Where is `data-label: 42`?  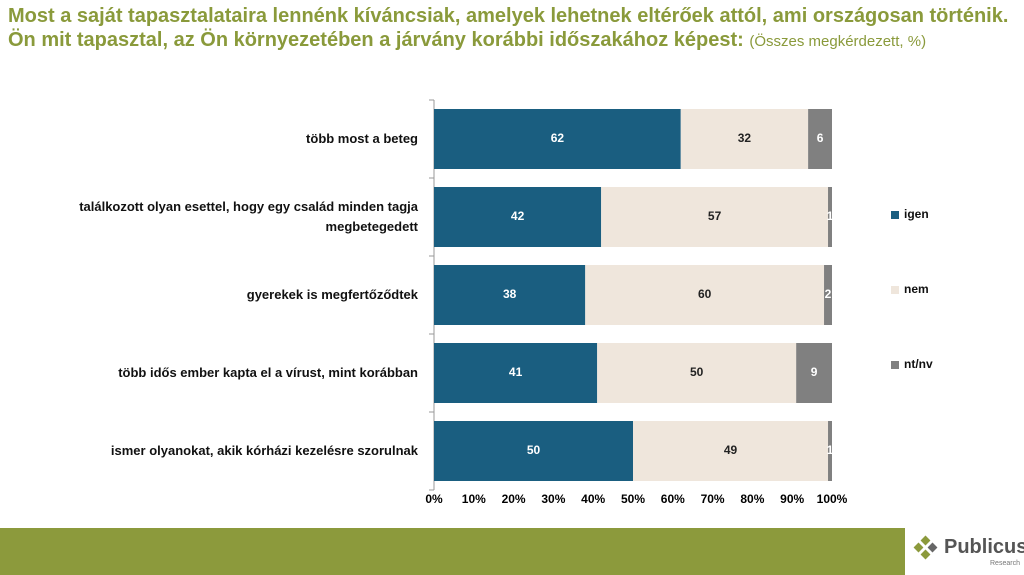
data-label: 42 is located at coordinates (518, 216).